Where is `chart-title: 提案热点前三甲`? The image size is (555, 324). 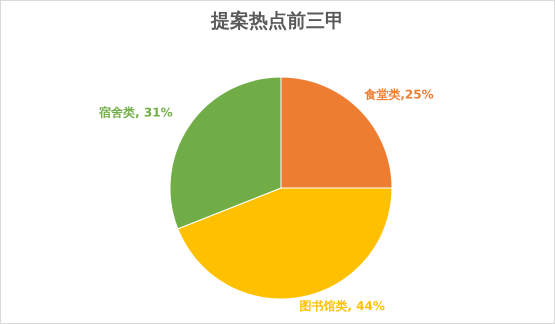 chart-title: 提案热点前三甲 is located at coordinates (277, 21).